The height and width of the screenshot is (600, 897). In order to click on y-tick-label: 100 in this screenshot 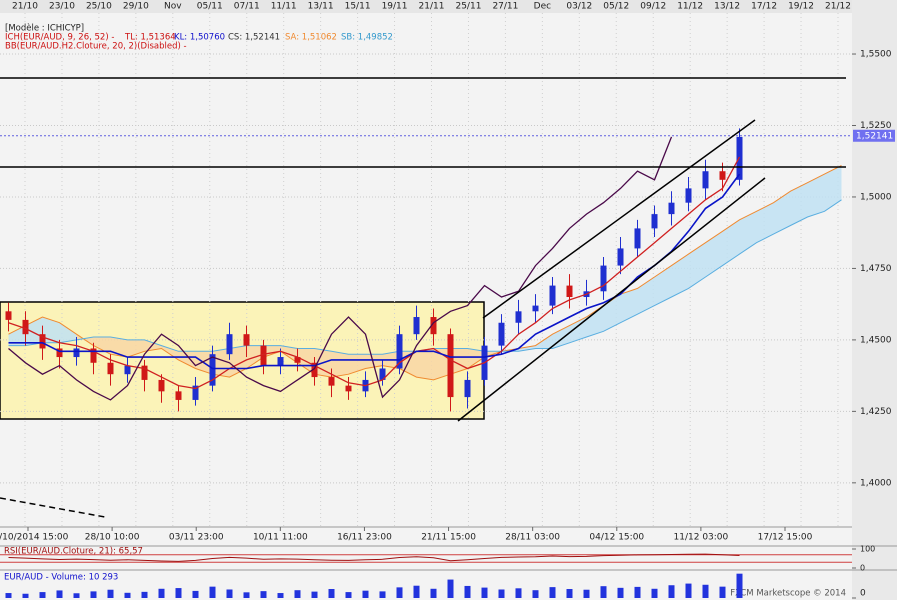, I will do `click(867, 549)`.